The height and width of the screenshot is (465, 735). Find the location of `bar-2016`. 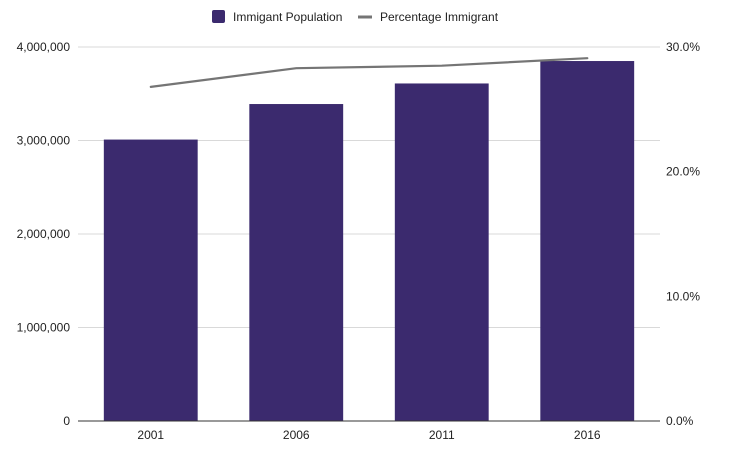

bar-2016 is located at coordinates (587, 241).